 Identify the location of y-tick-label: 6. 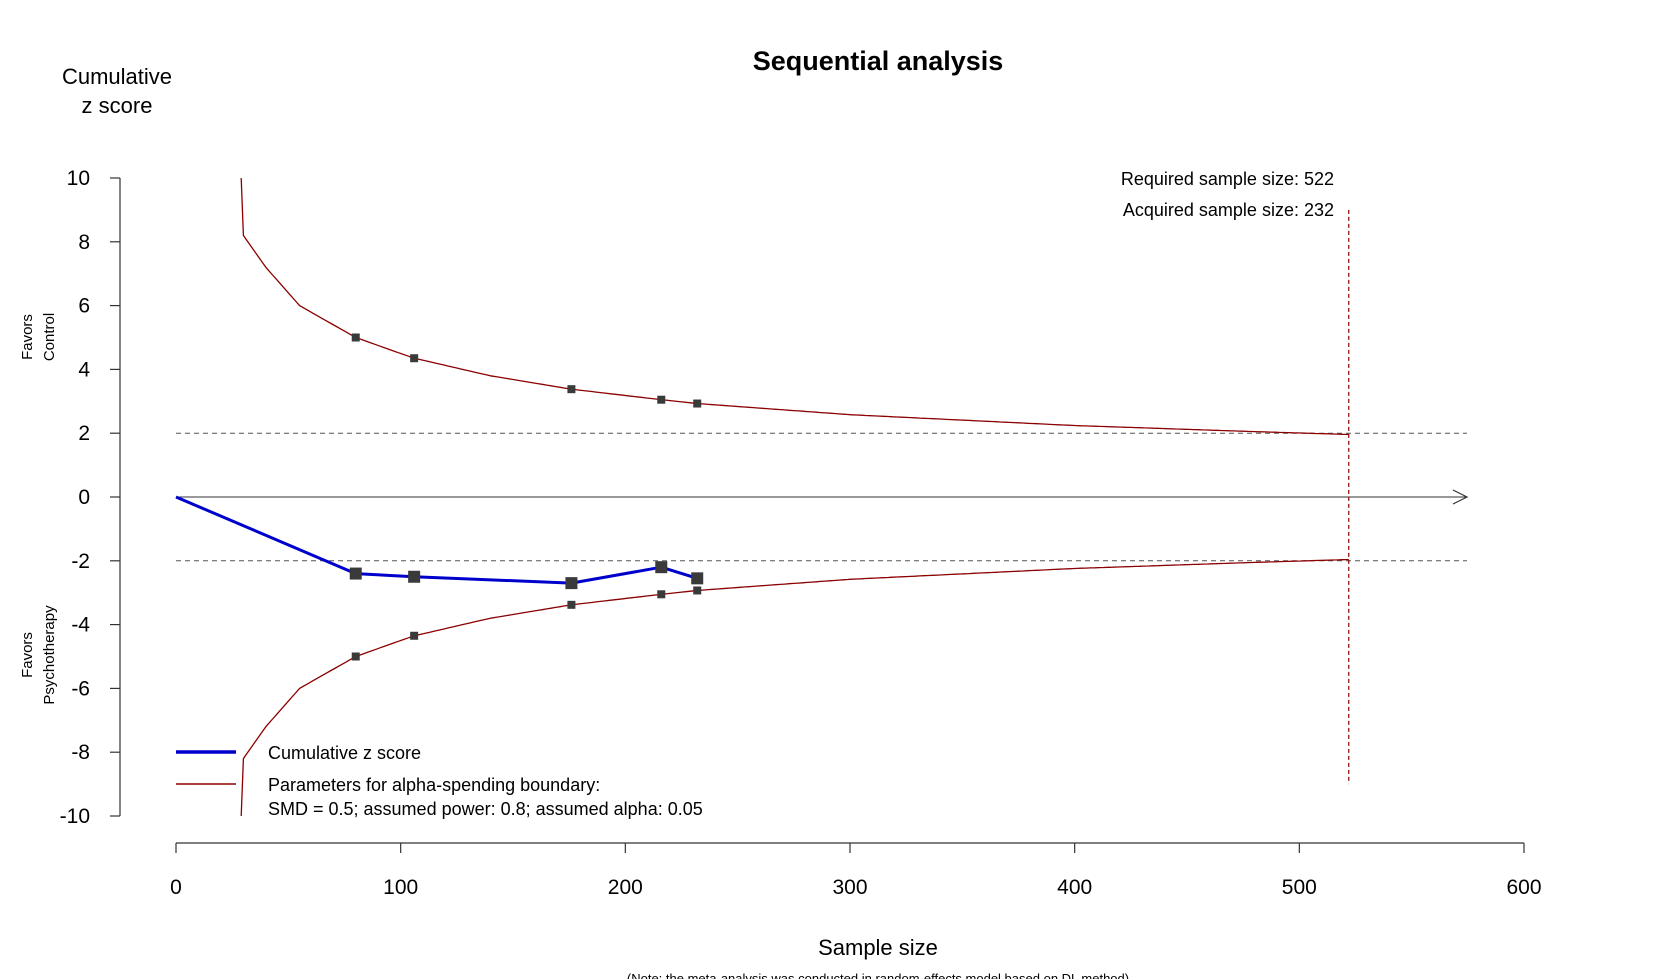
(84, 306).